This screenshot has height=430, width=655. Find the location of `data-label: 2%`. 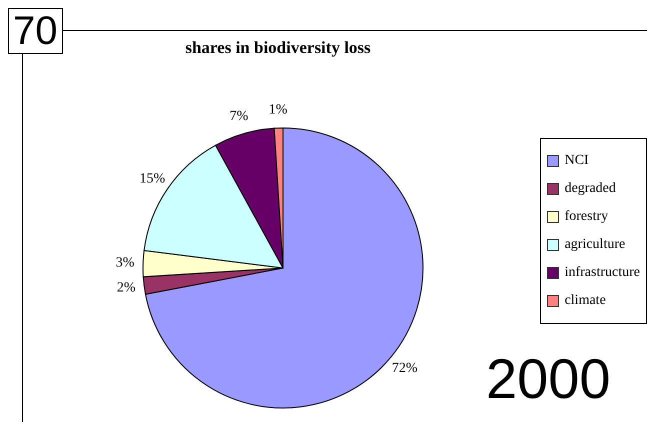

data-label: 2% is located at coordinates (126, 288).